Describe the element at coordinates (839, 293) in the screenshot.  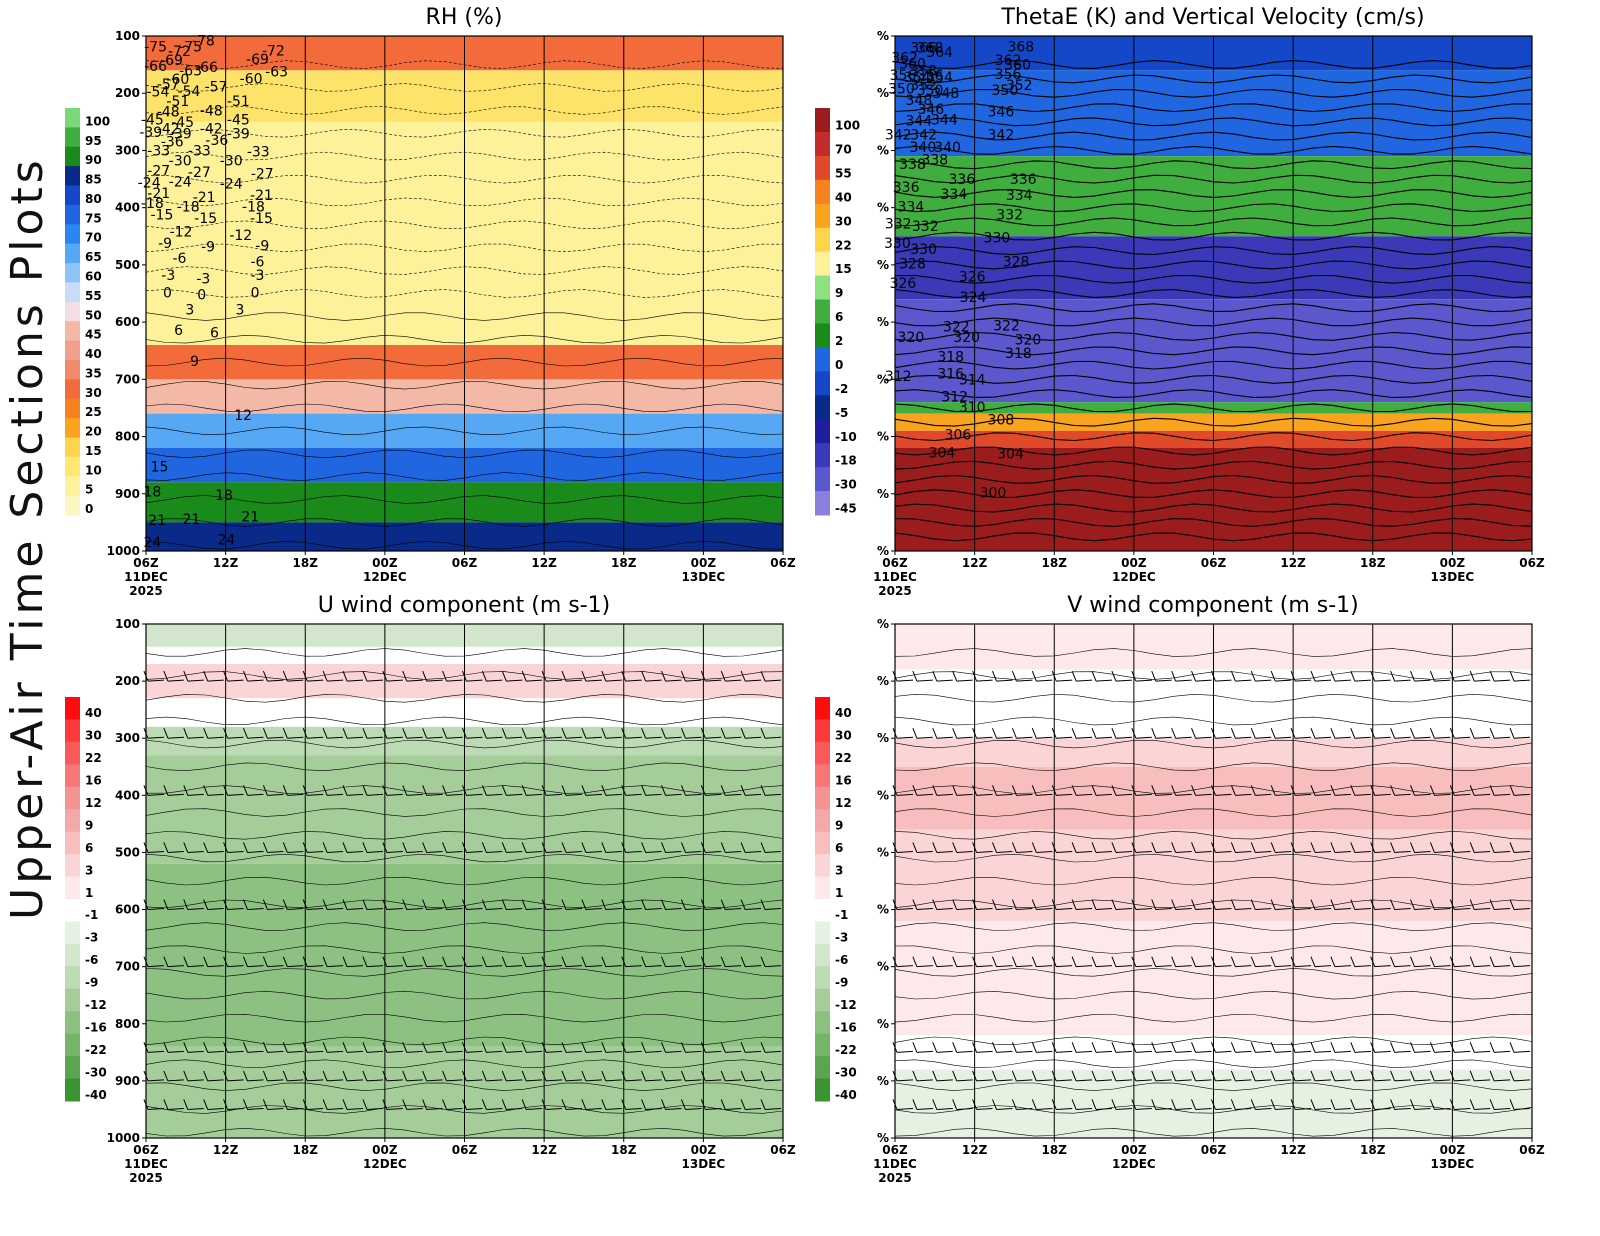
I see `colorbar-label: 9` at that location.